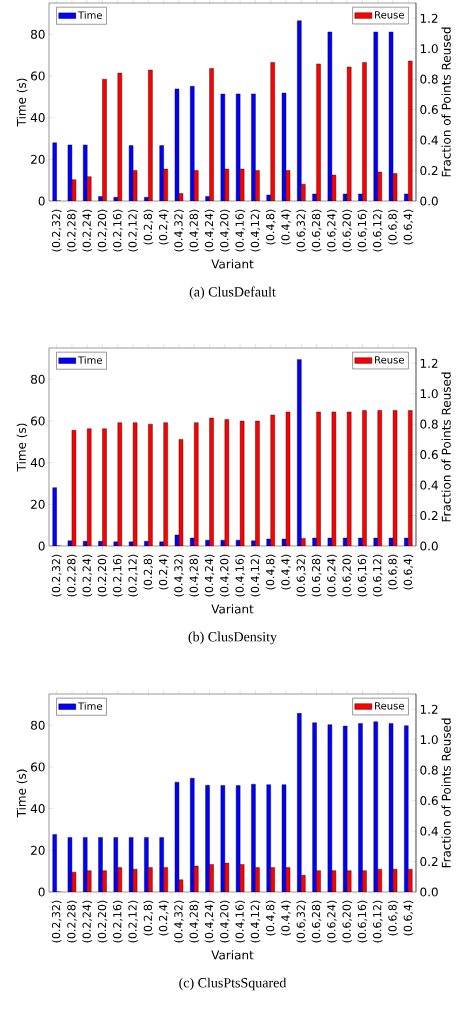 This screenshot has height=1013, width=458. What do you see at coordinates (233, 984) in the screenshot?
I see `text: (c) ClusPtsSquared` at bounding box center [233, 984].